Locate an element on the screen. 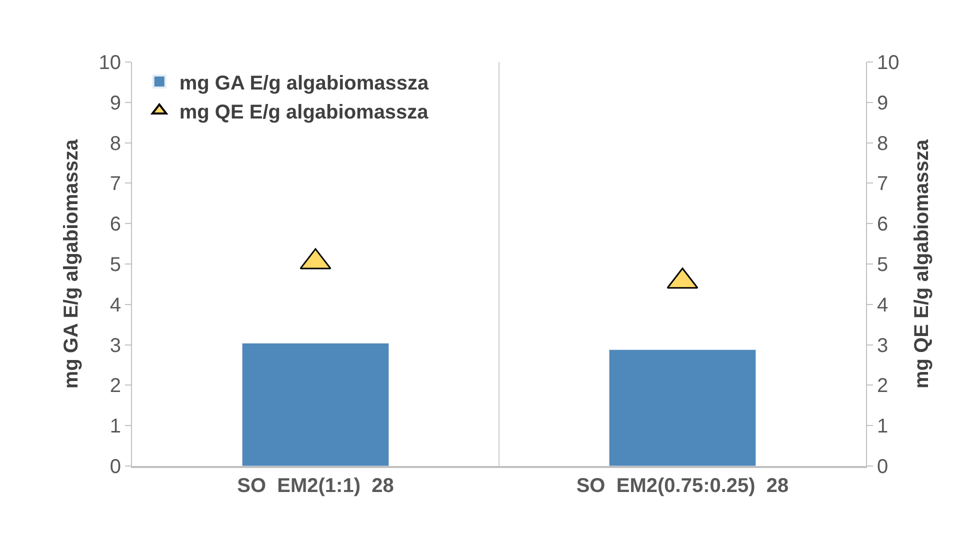 The height and width of the screenshot is (536, 979). y2-tick-label: 6 is located at coordinates (882, 225).